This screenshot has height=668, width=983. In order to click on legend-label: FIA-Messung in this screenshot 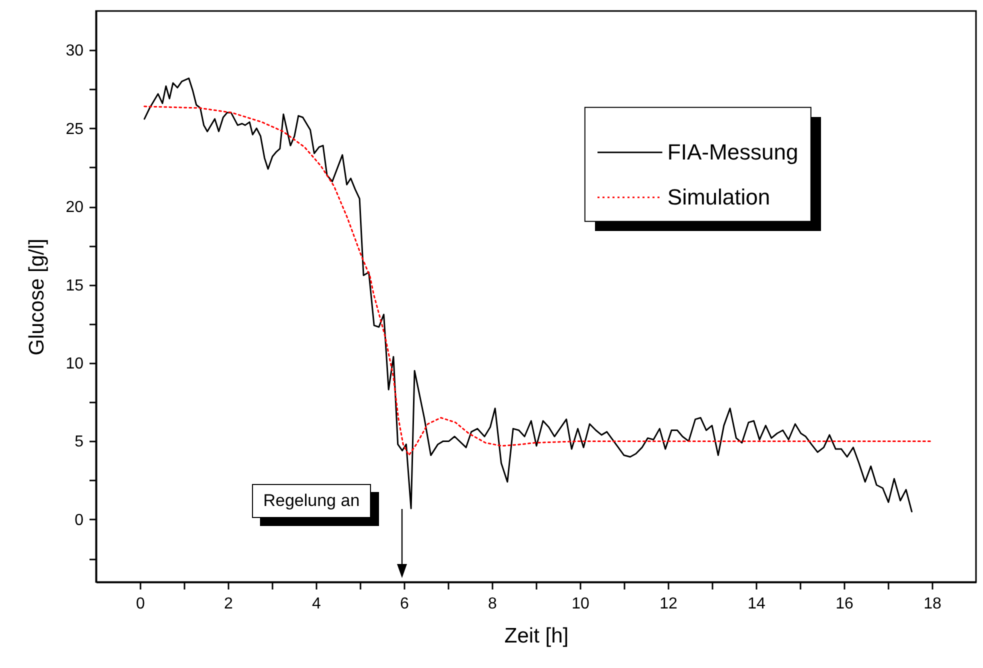, I will do `click(732, 151)`.